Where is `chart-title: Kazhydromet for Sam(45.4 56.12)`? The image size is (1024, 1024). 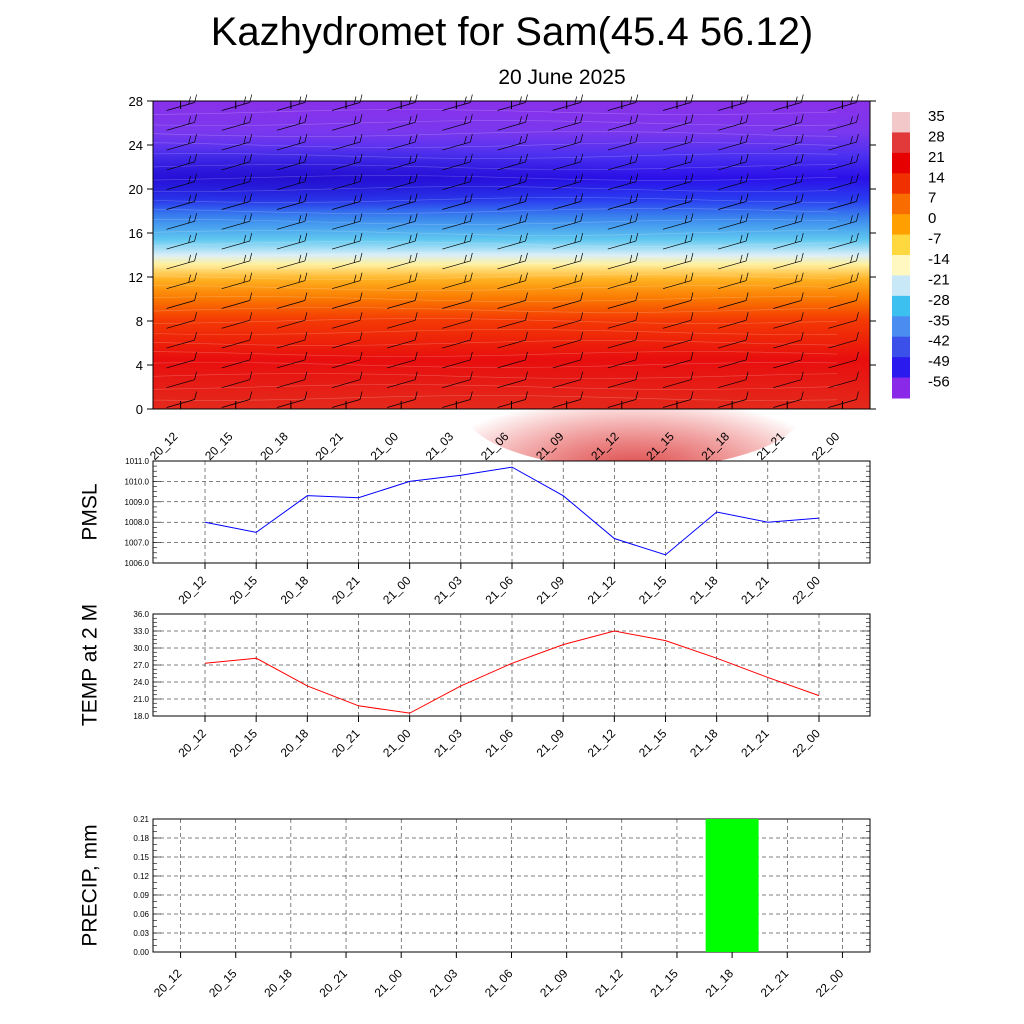 chart-title: Kazhydromet for Sam(45.4 56.12) is located at coordinates (512, 32).